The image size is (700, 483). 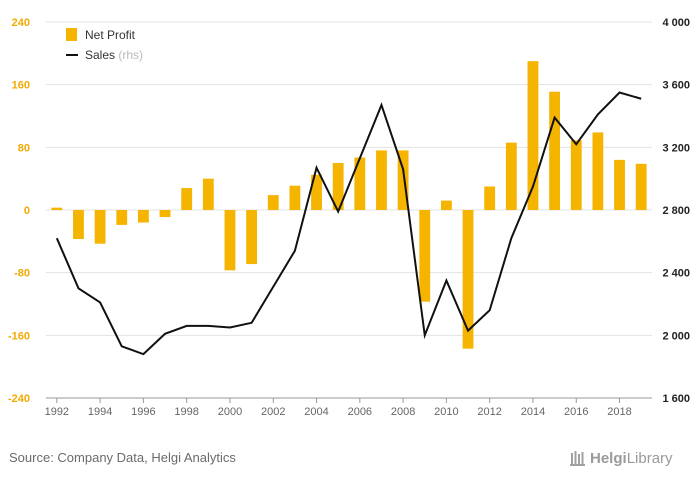 What do you see at coordinates (71, 34) in the screenshot?
I see `legend-swatch-net-profit` at bounding box center [71, 34].